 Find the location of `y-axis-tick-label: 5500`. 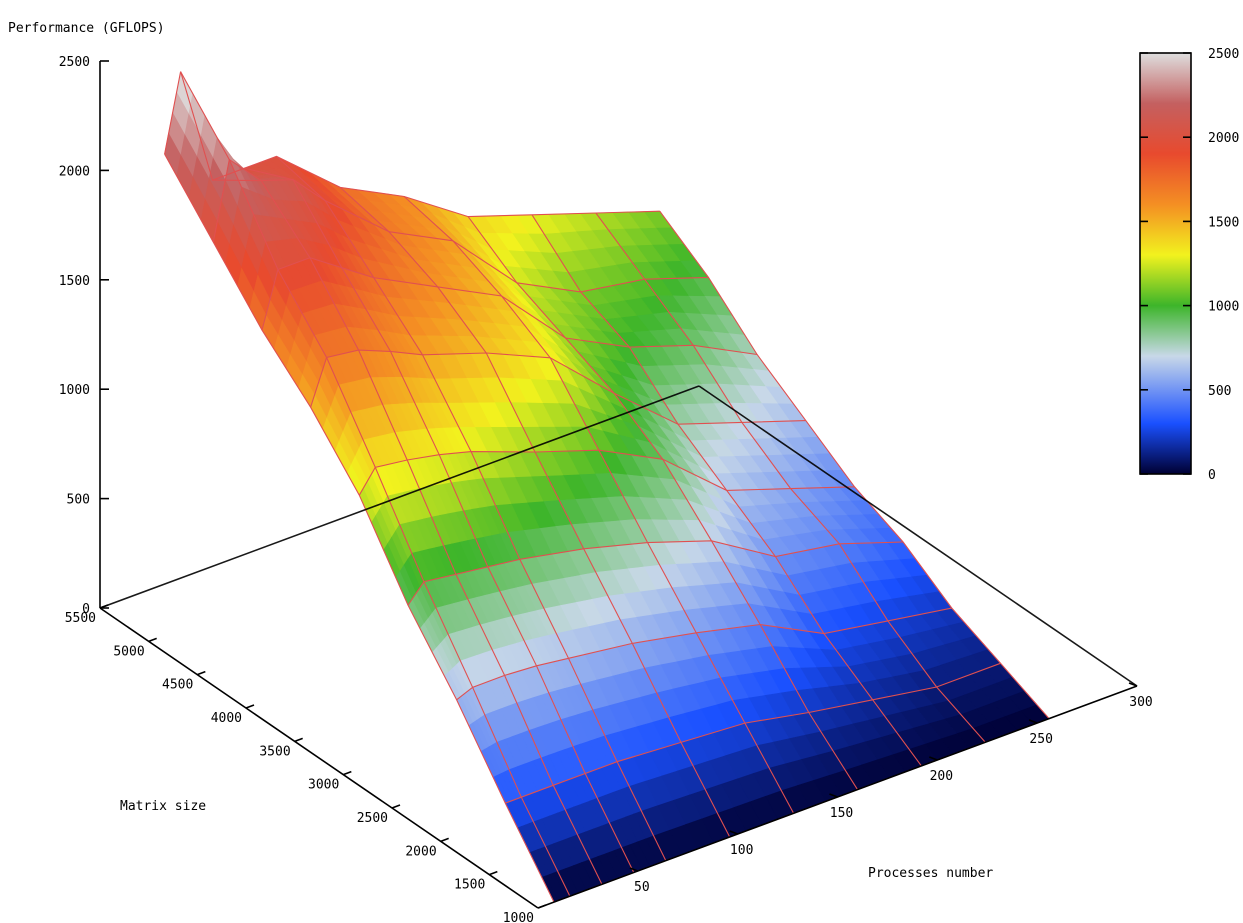

y-axis-tick-label: 5500 is located at coordinates (80, 618).